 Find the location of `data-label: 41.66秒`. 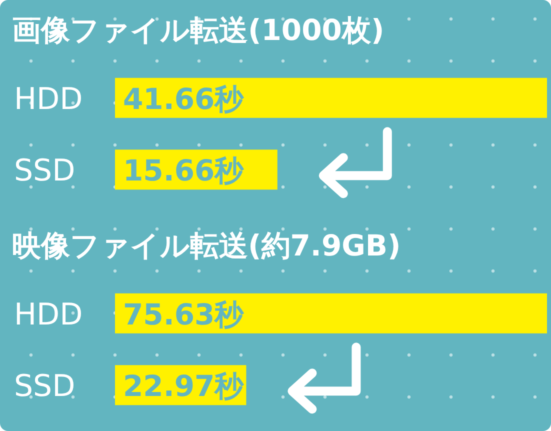

data-label: 41.66秒 is located at coordinates (184, 99).